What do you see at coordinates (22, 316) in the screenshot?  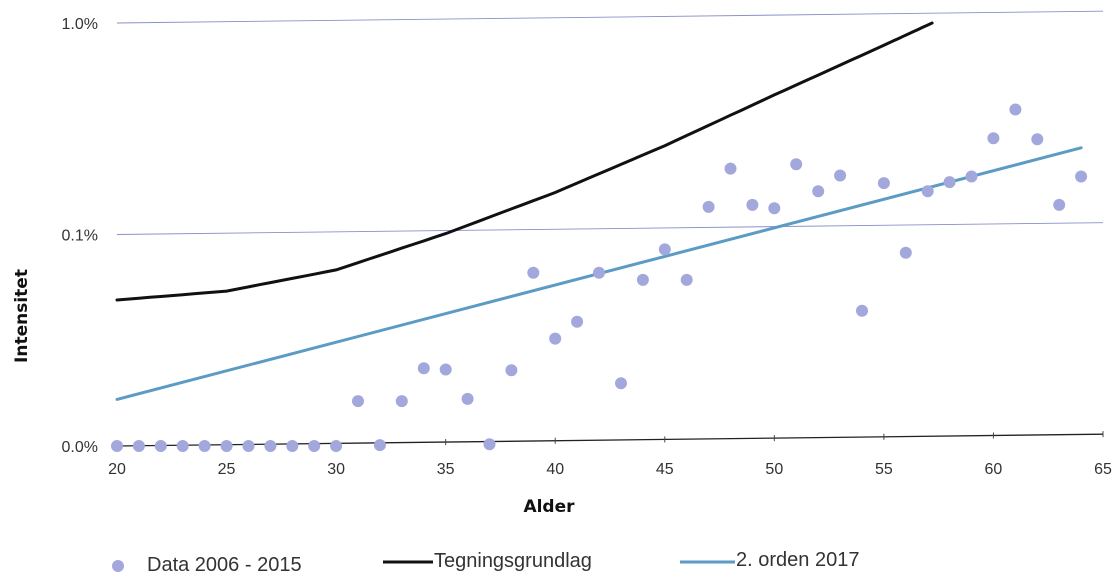 I see `y-axis-title: Intensitet` at bounding box center [22, 316].